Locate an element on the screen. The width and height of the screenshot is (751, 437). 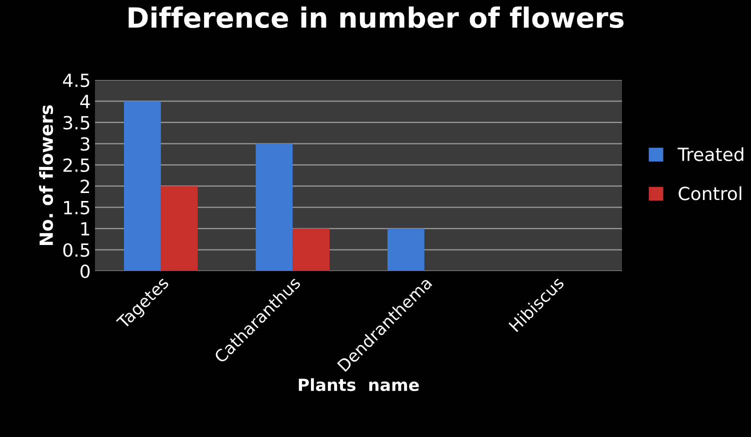
y-tick-label: 0.5 is located at coordinates (76, 250).